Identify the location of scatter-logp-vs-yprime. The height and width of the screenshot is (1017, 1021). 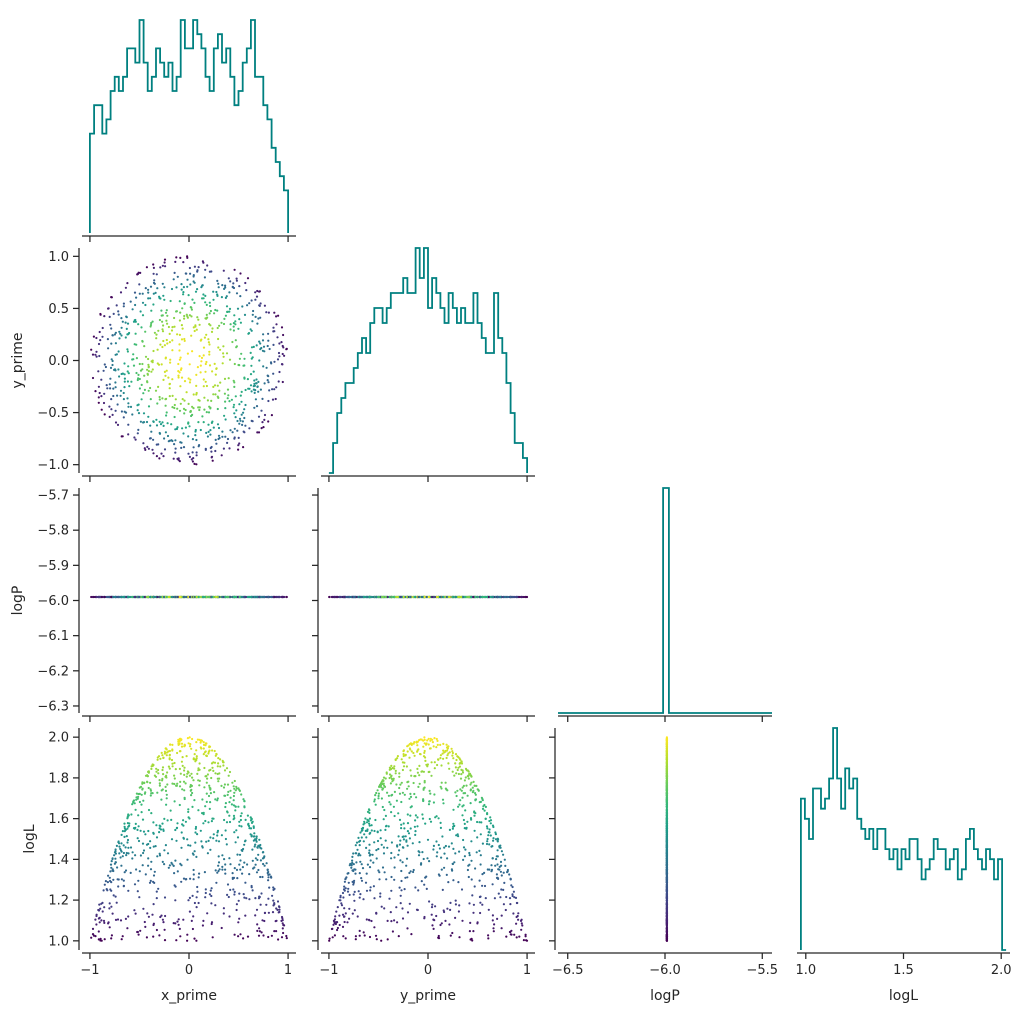
(428, 597).